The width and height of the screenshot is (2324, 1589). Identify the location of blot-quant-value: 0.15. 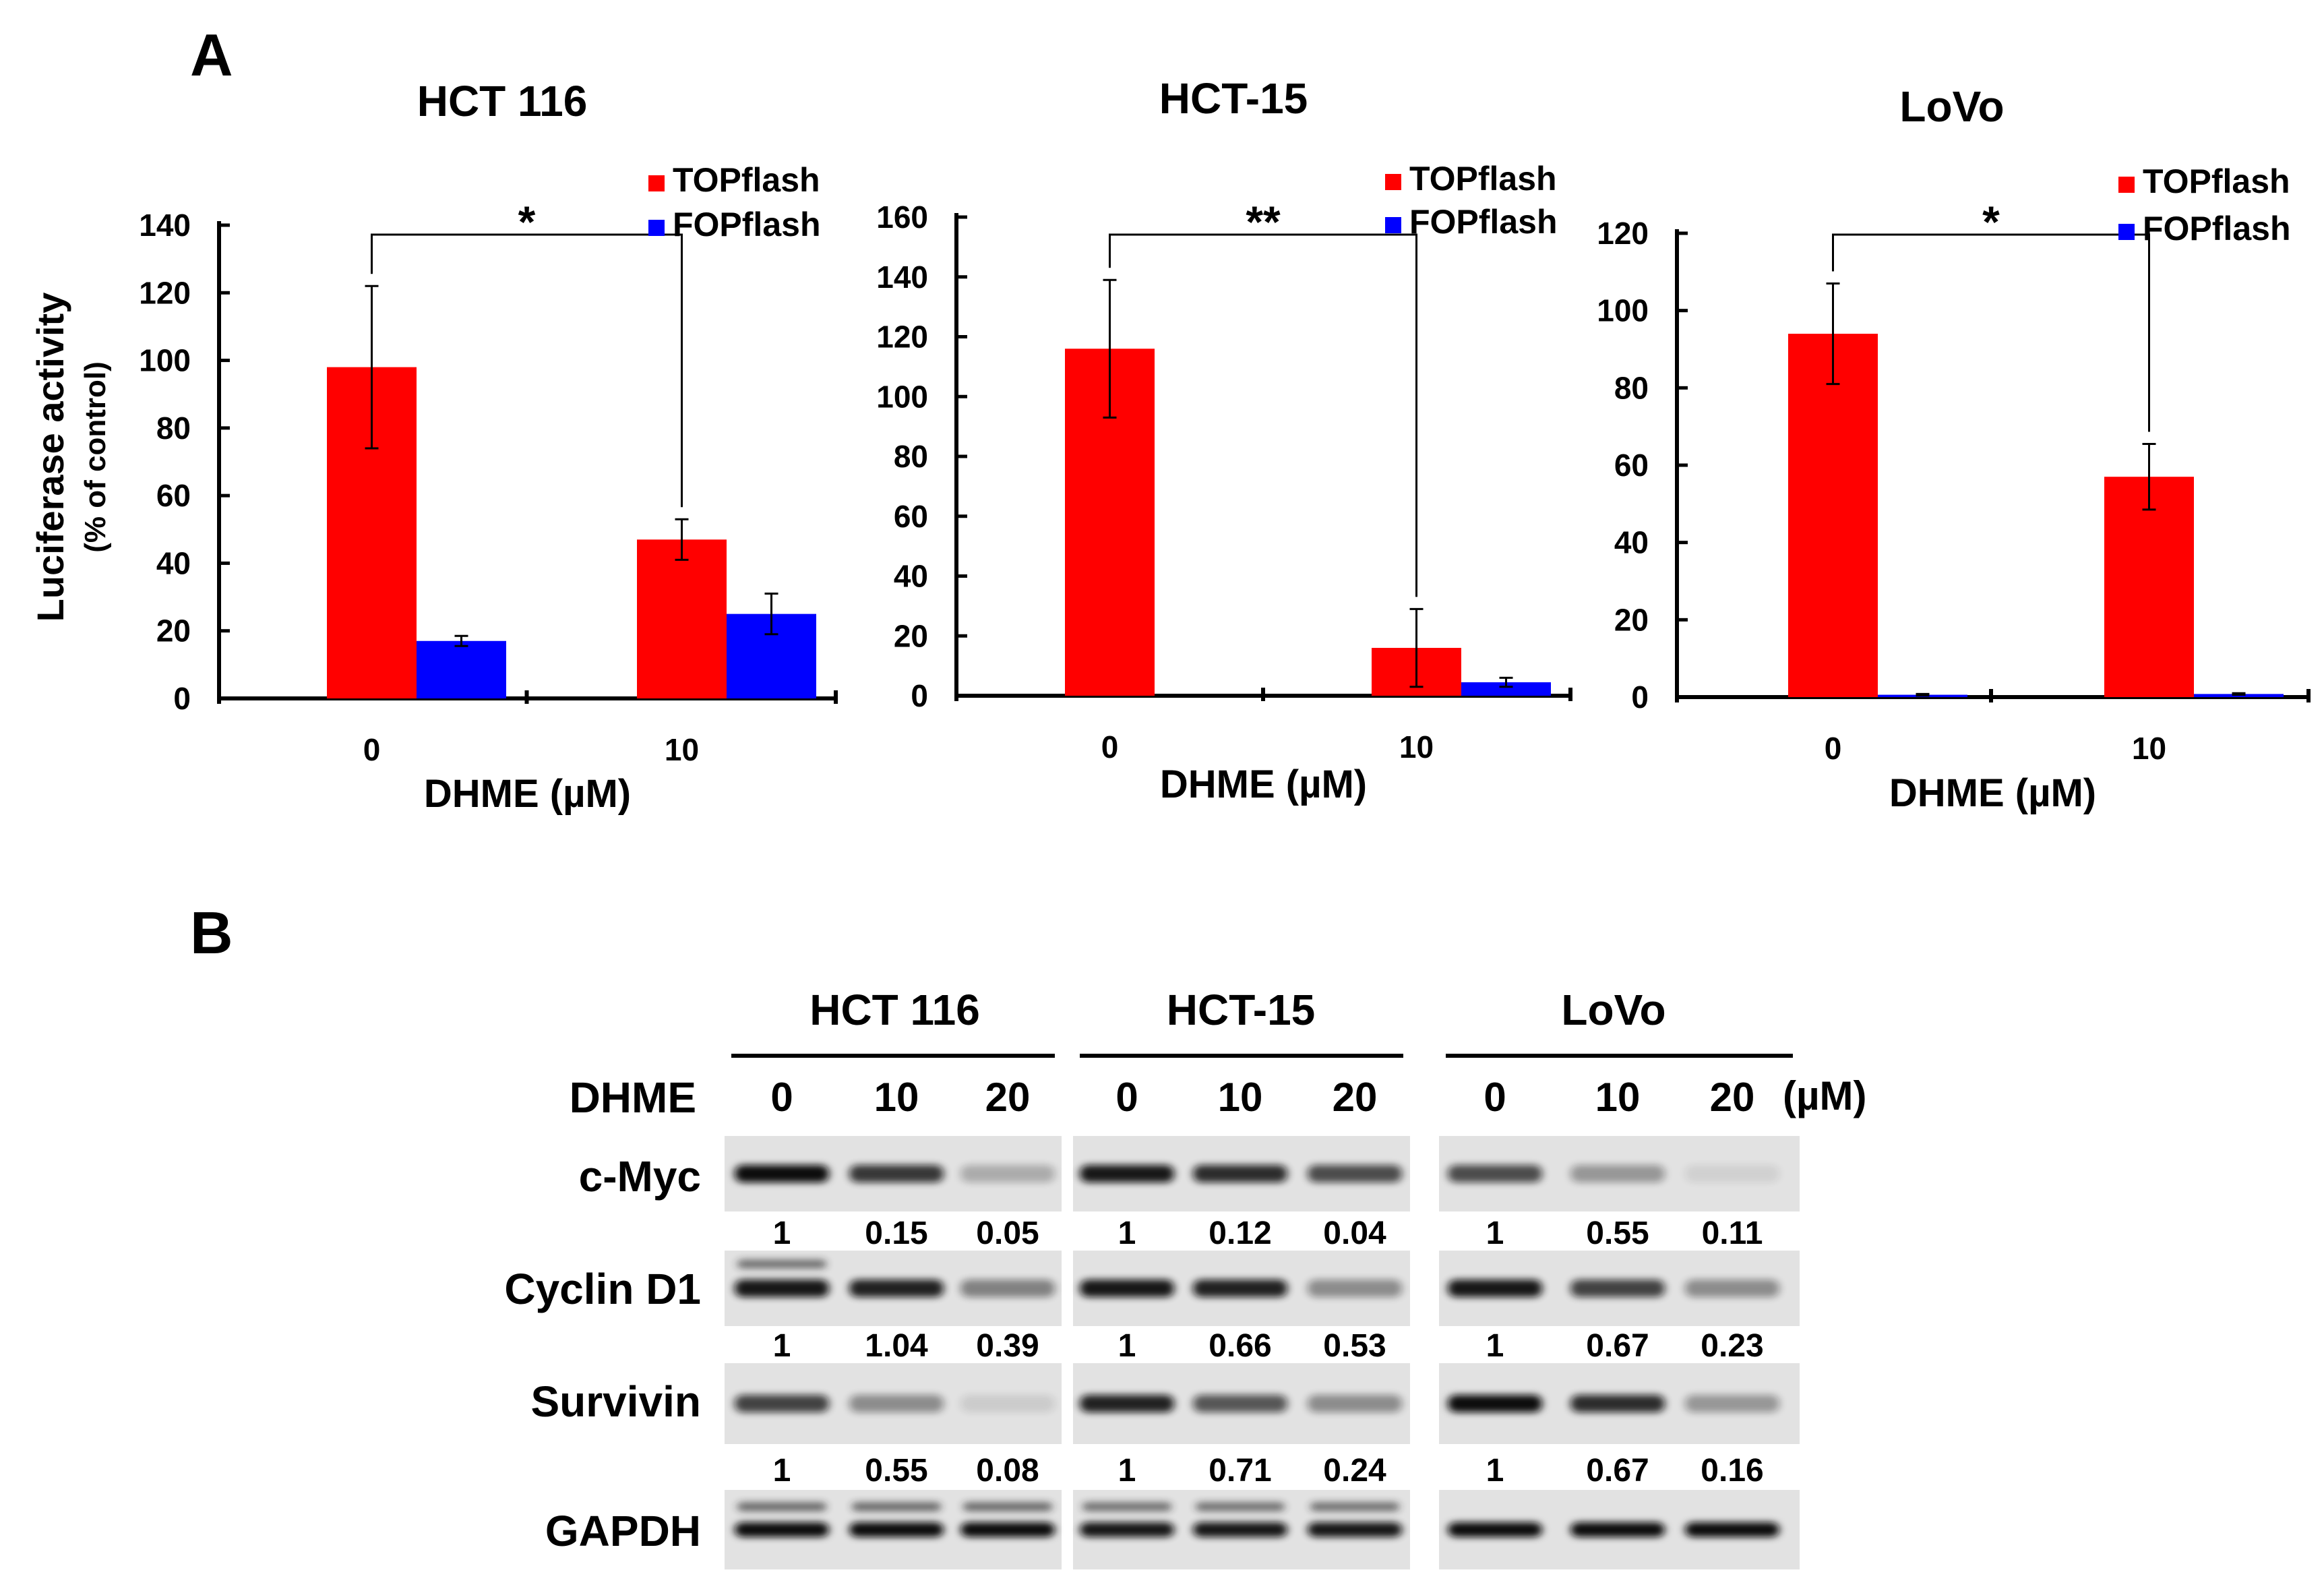
(896, 1233).